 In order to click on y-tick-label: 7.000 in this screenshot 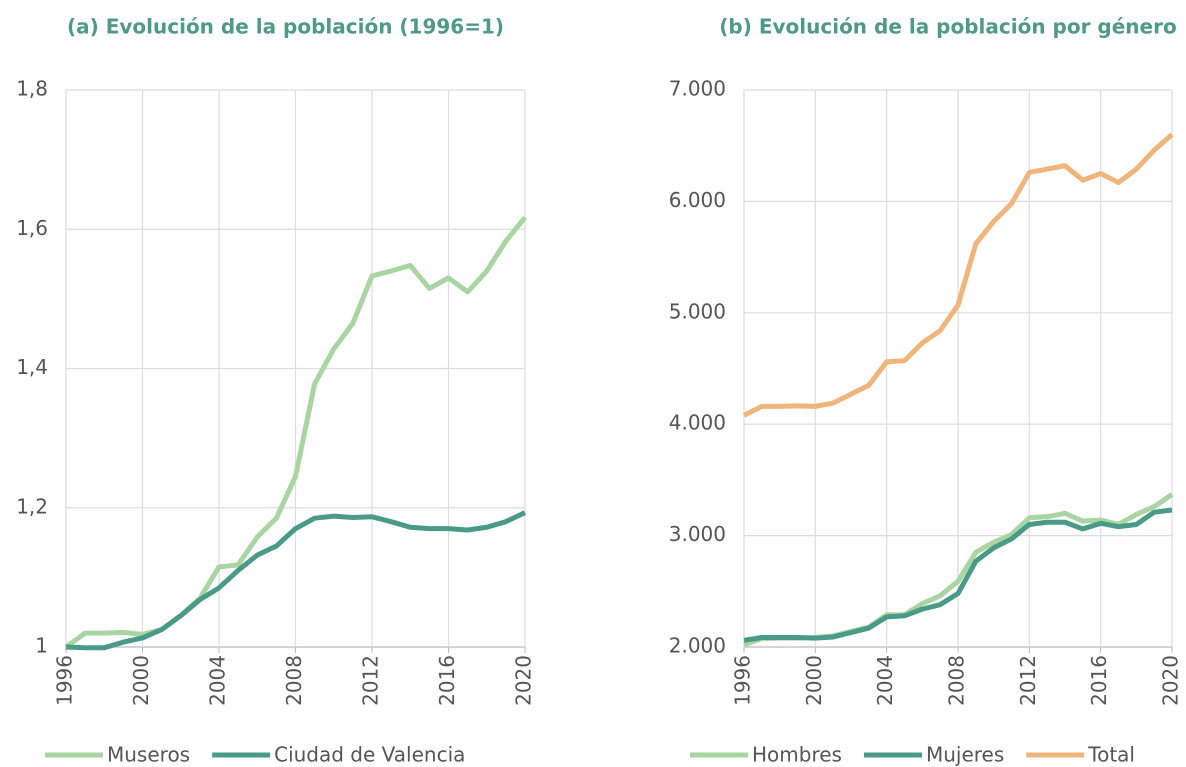, I will do `click(697, 89)`.